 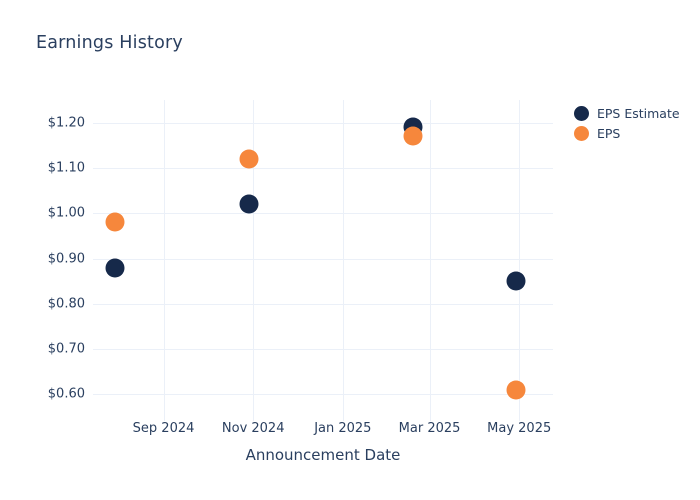 I want to click on legend-item-eps-estimate: EPS Estimate, so click(x=627, y=113).